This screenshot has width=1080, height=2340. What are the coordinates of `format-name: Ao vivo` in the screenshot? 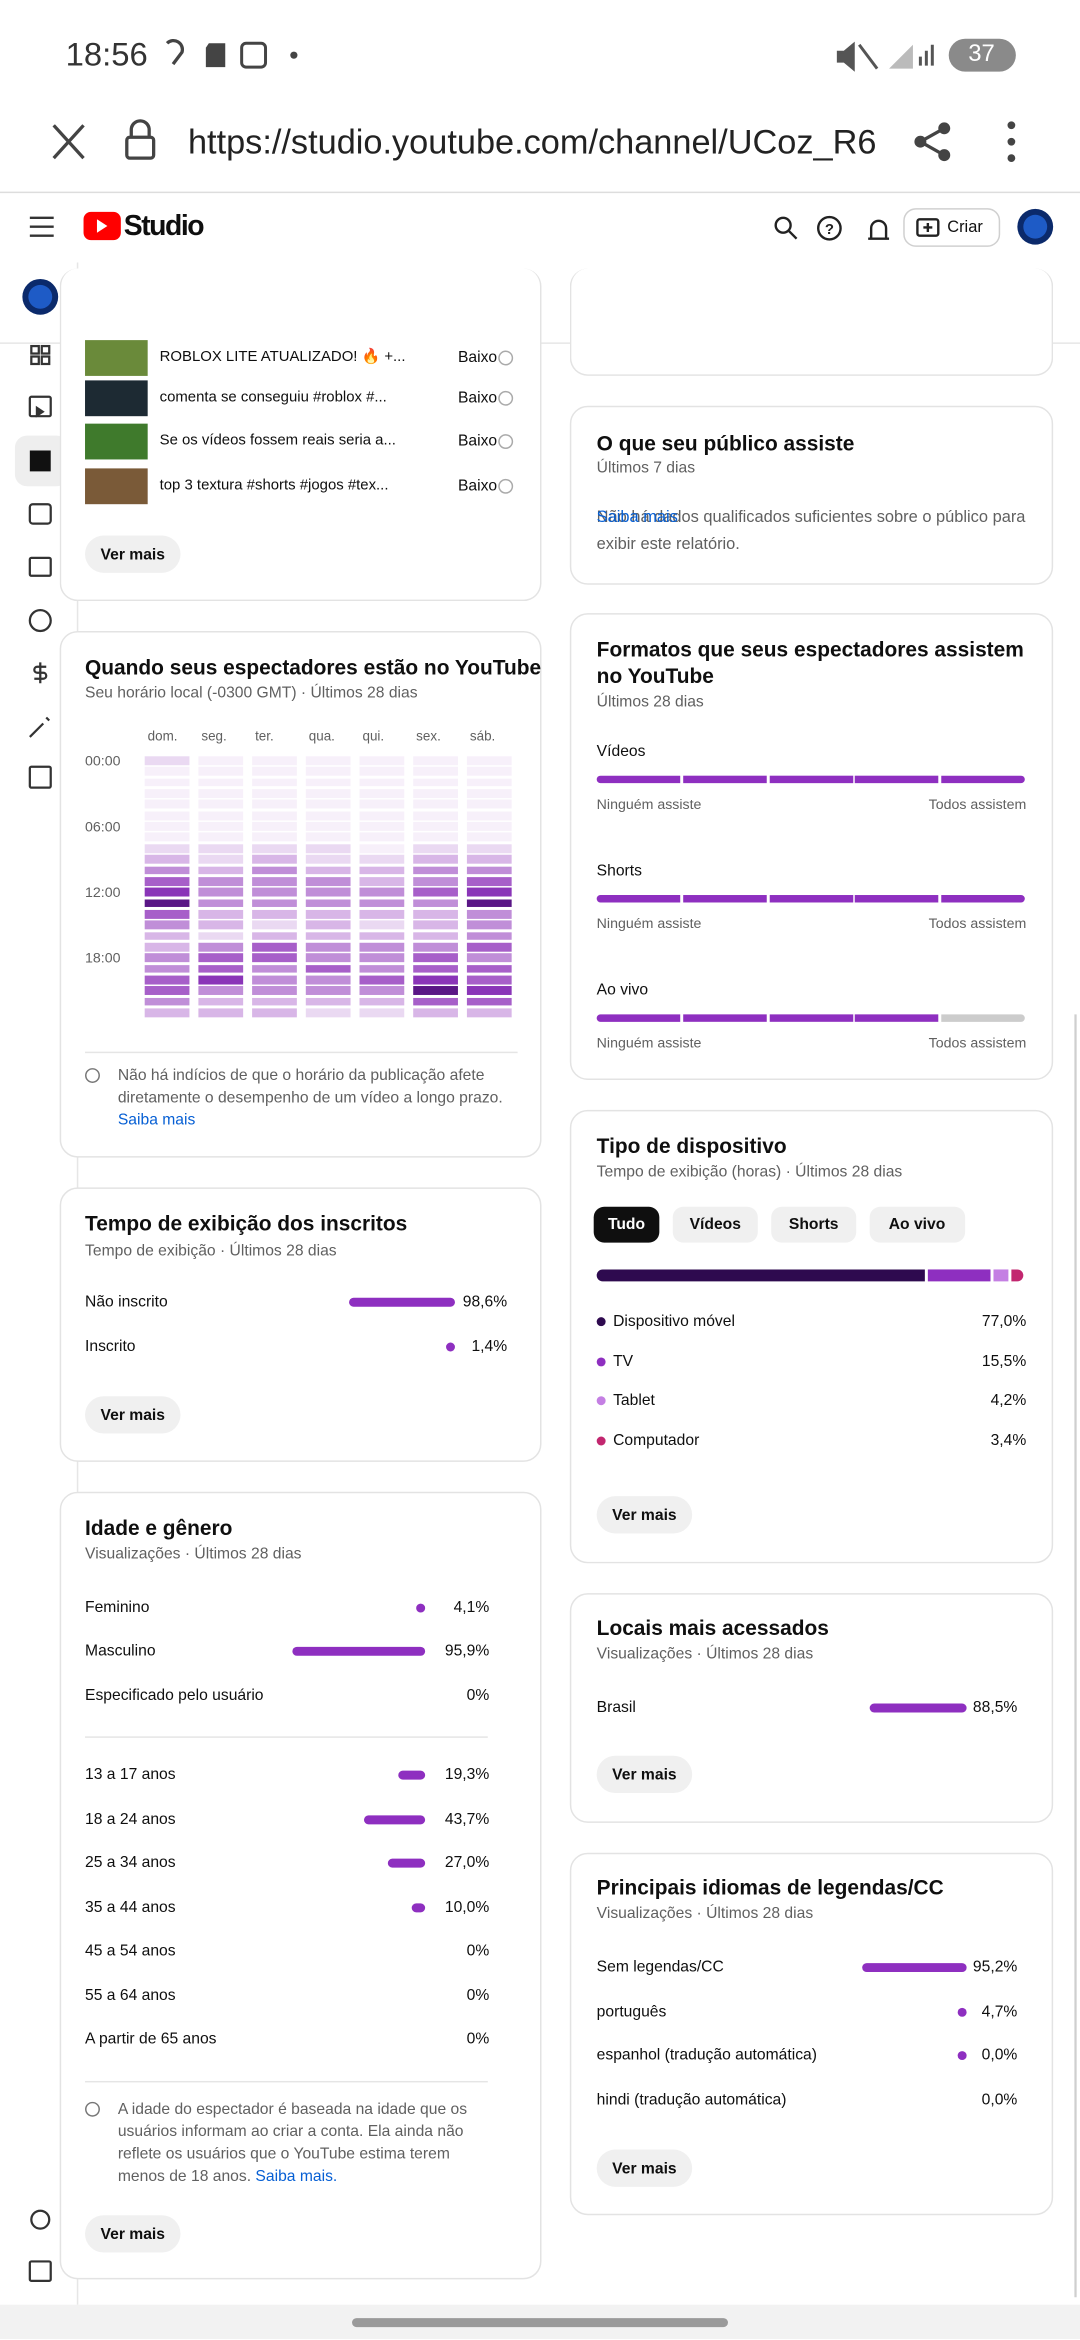 It's located at (622, 990).